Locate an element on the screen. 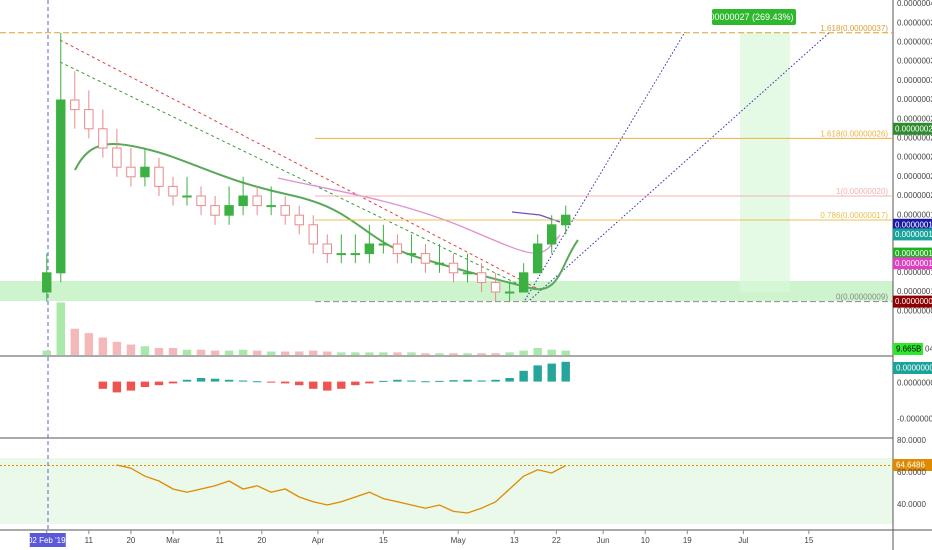  x-tick-label: Apr is located at coordinates (318, 540).